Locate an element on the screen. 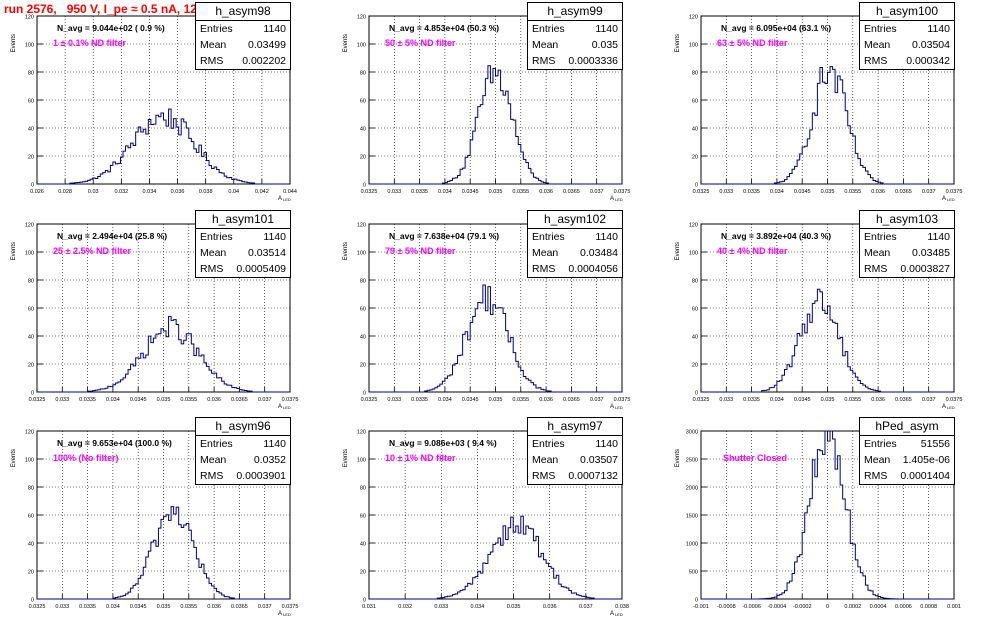 Image resolution: width=996 pixels, height=625 pixels. filter-note: 25 ± 2.5% ND filter is located at coordinates (92, 251).